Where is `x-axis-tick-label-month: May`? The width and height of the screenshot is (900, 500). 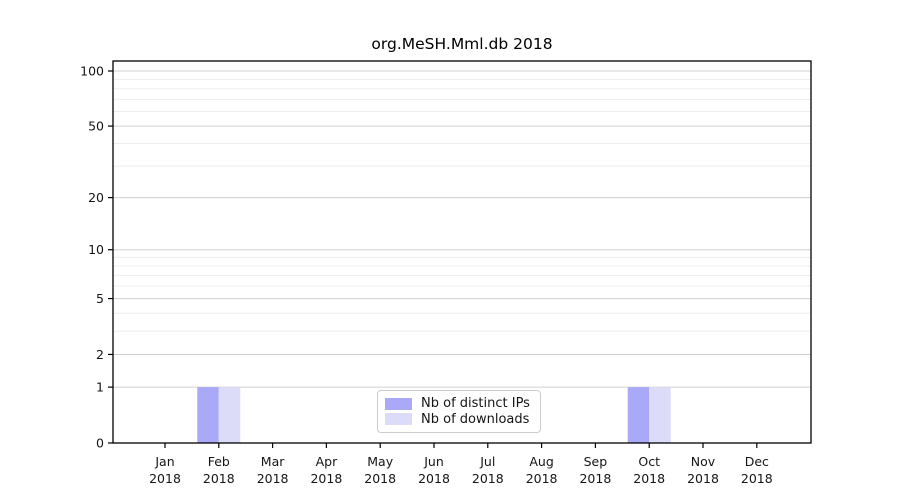
x-axis-tick-label-month: May is located at coordinates (380, 461).